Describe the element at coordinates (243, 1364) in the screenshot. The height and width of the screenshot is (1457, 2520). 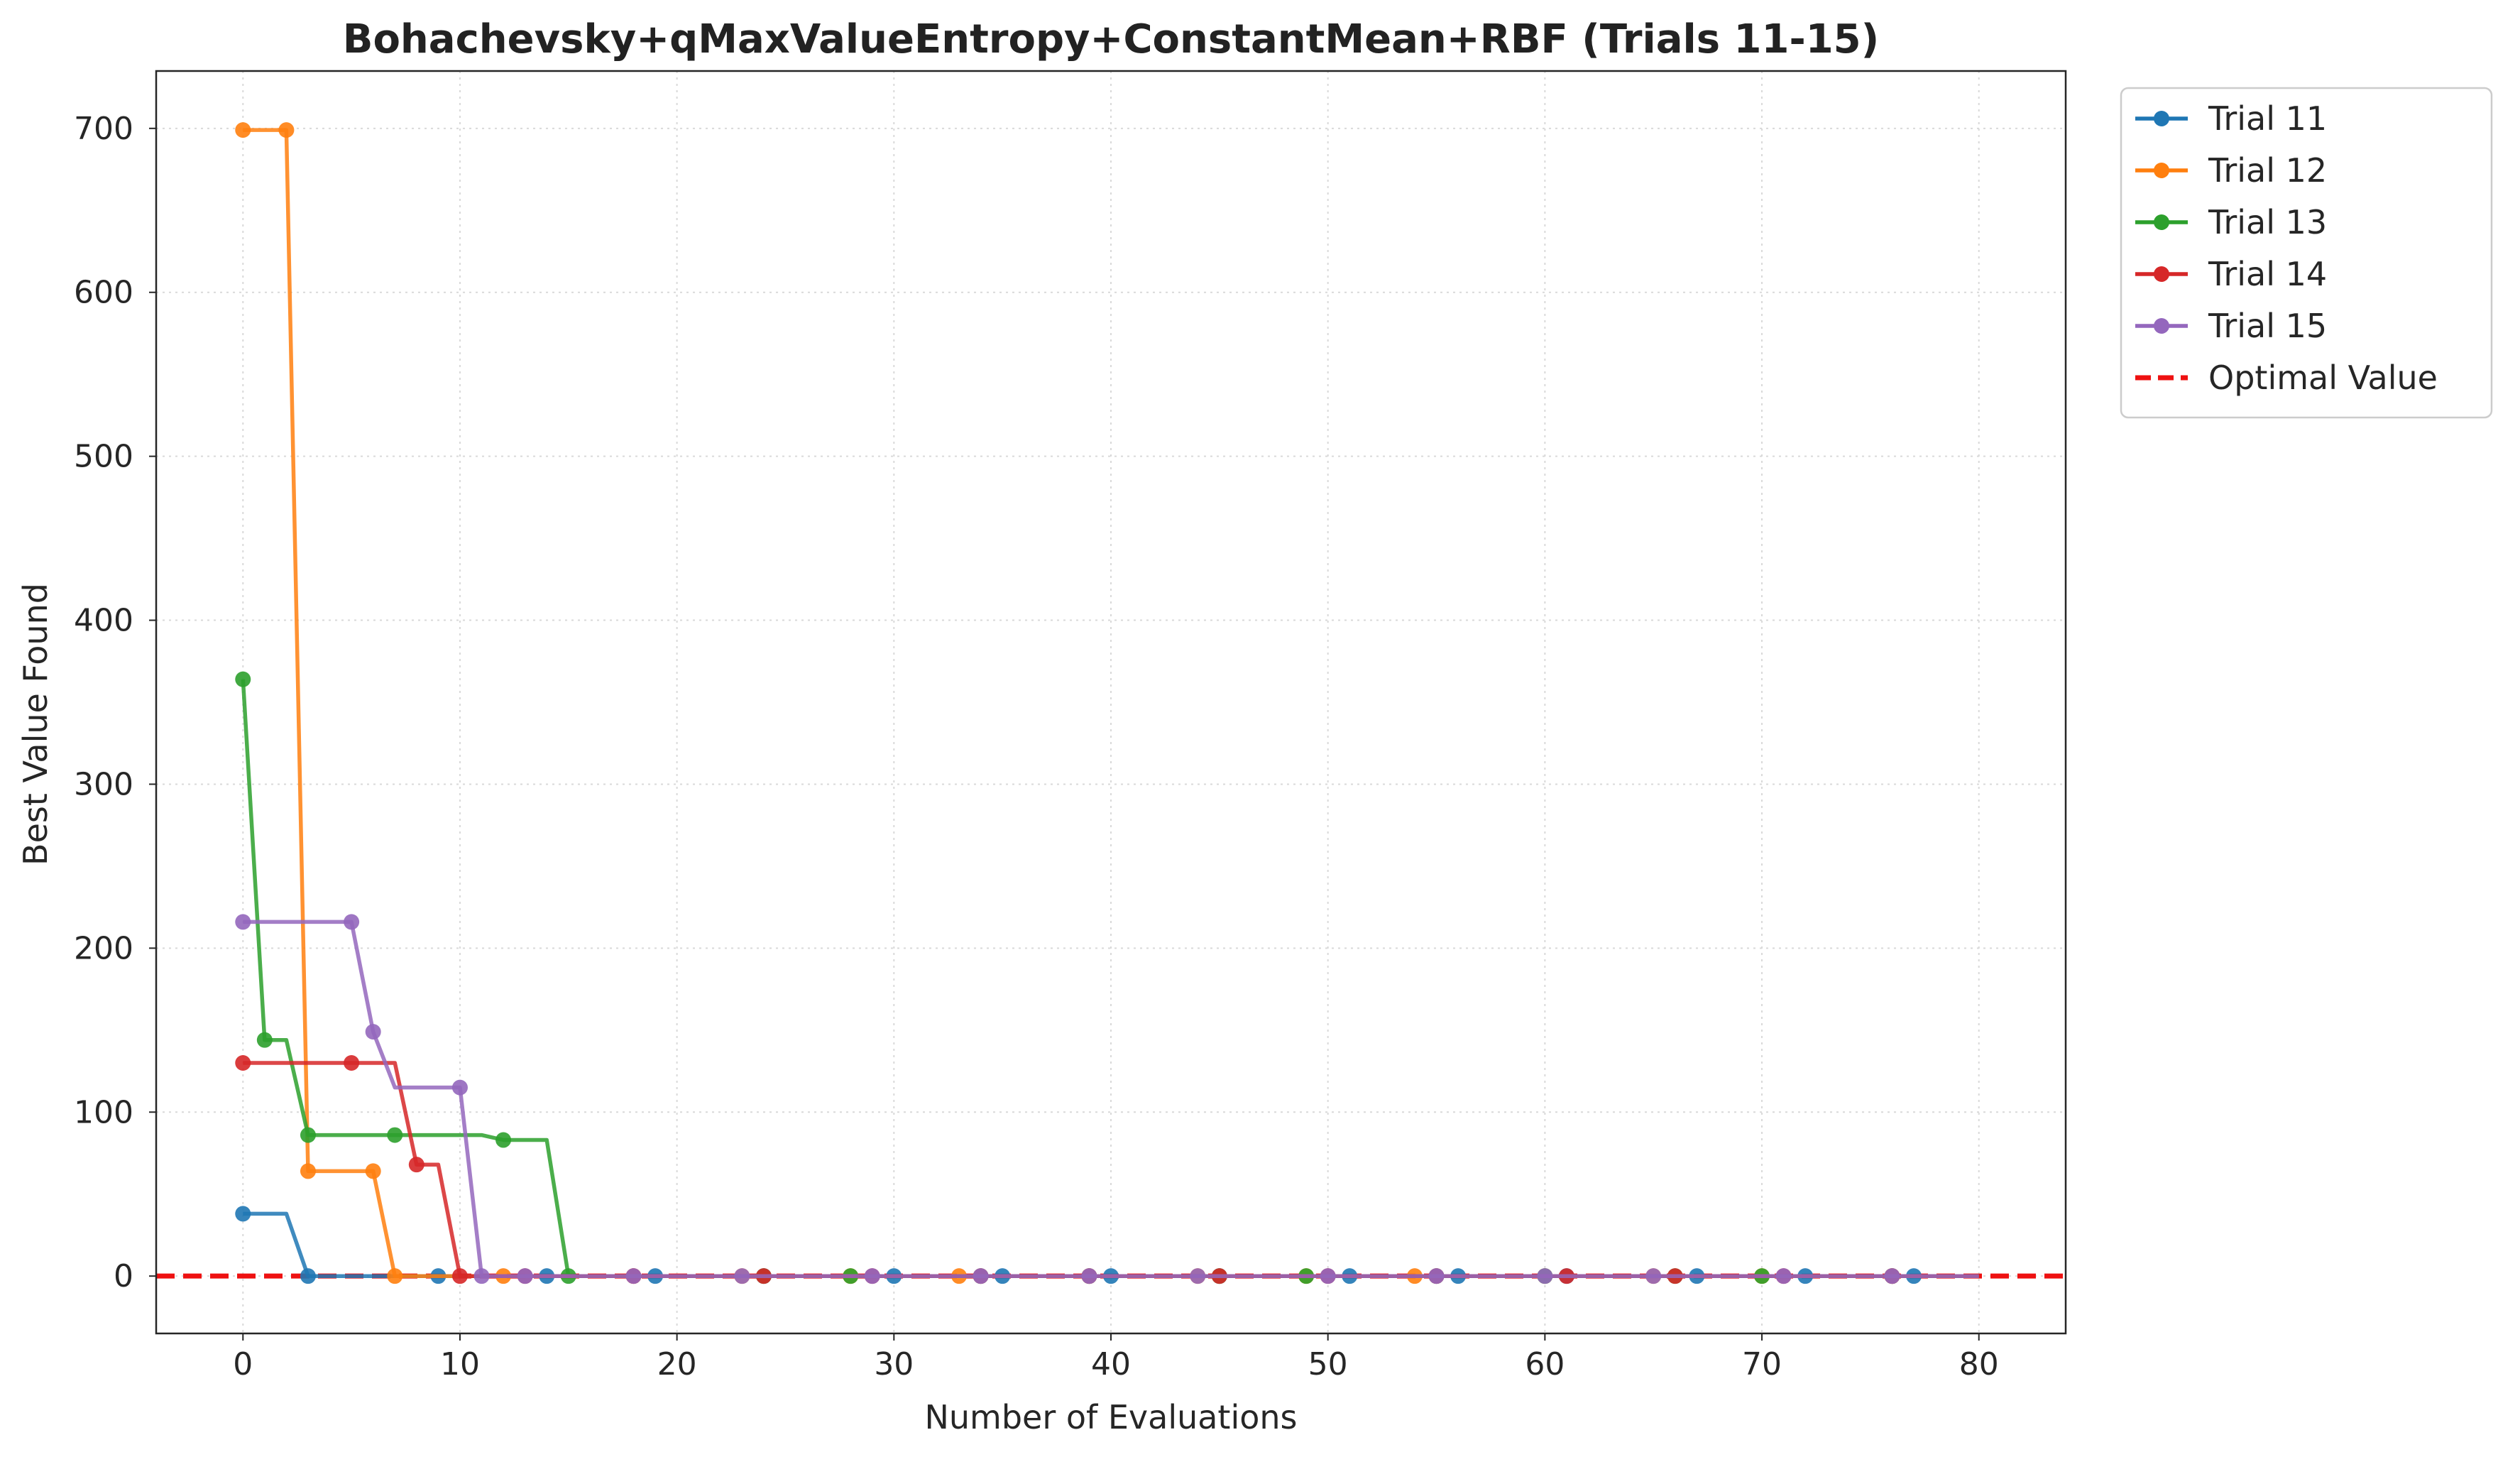
I see `x-tick-label: 0` at that location.